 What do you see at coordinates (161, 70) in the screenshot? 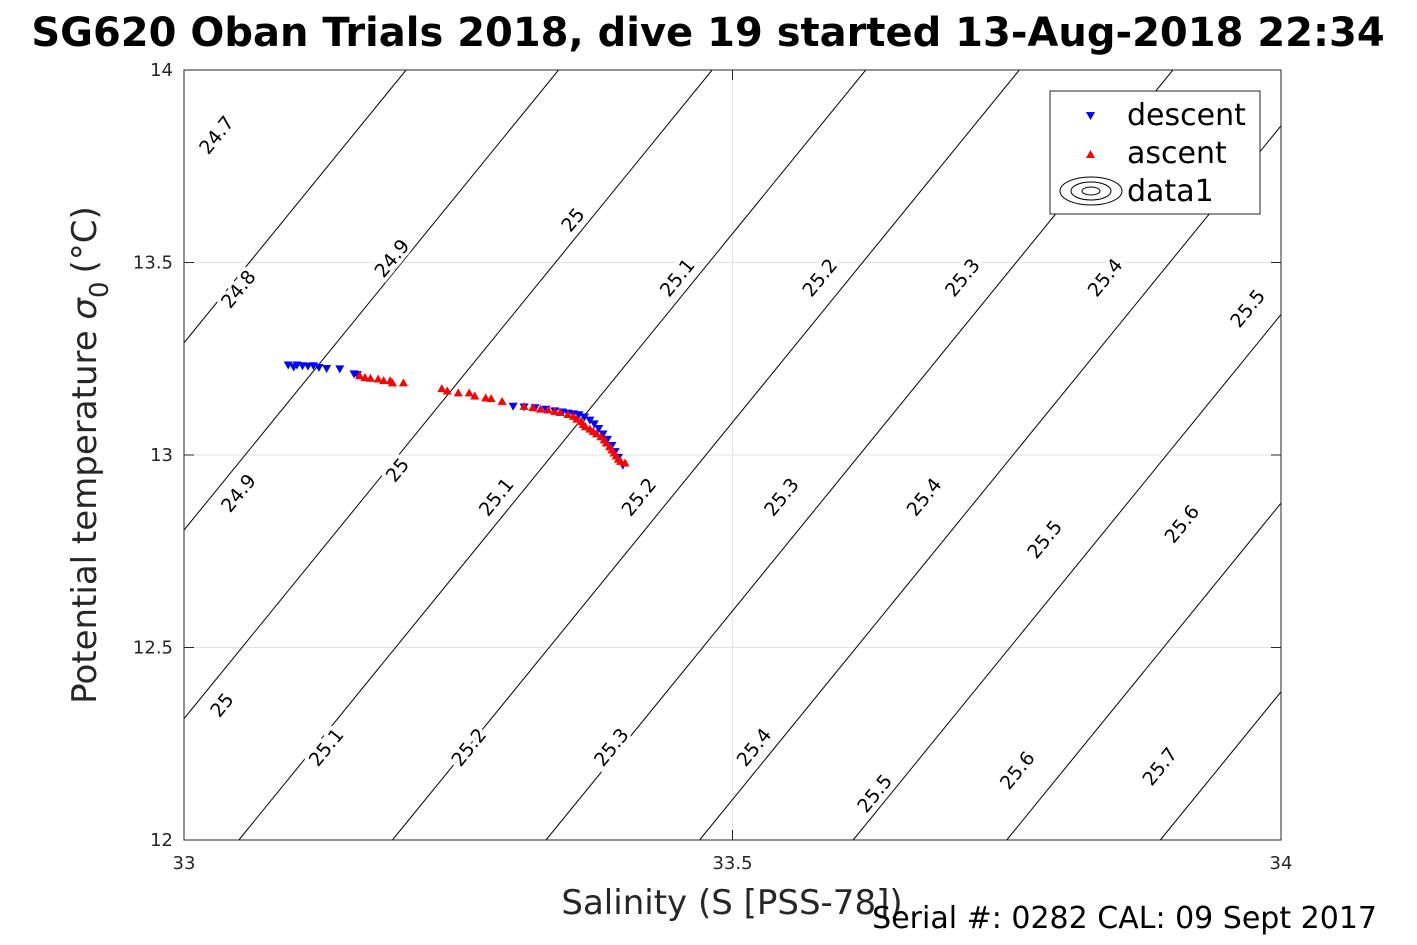
I see `y-tick-label: 14` at bounding box center [161, 70].